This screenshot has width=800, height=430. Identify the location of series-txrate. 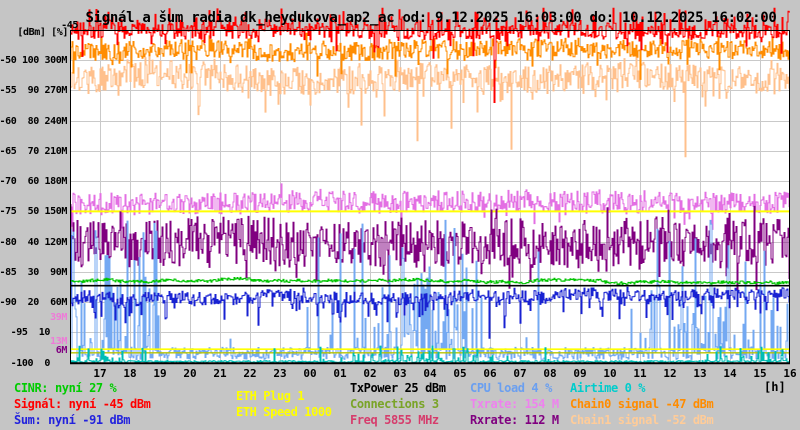
(430, 206).